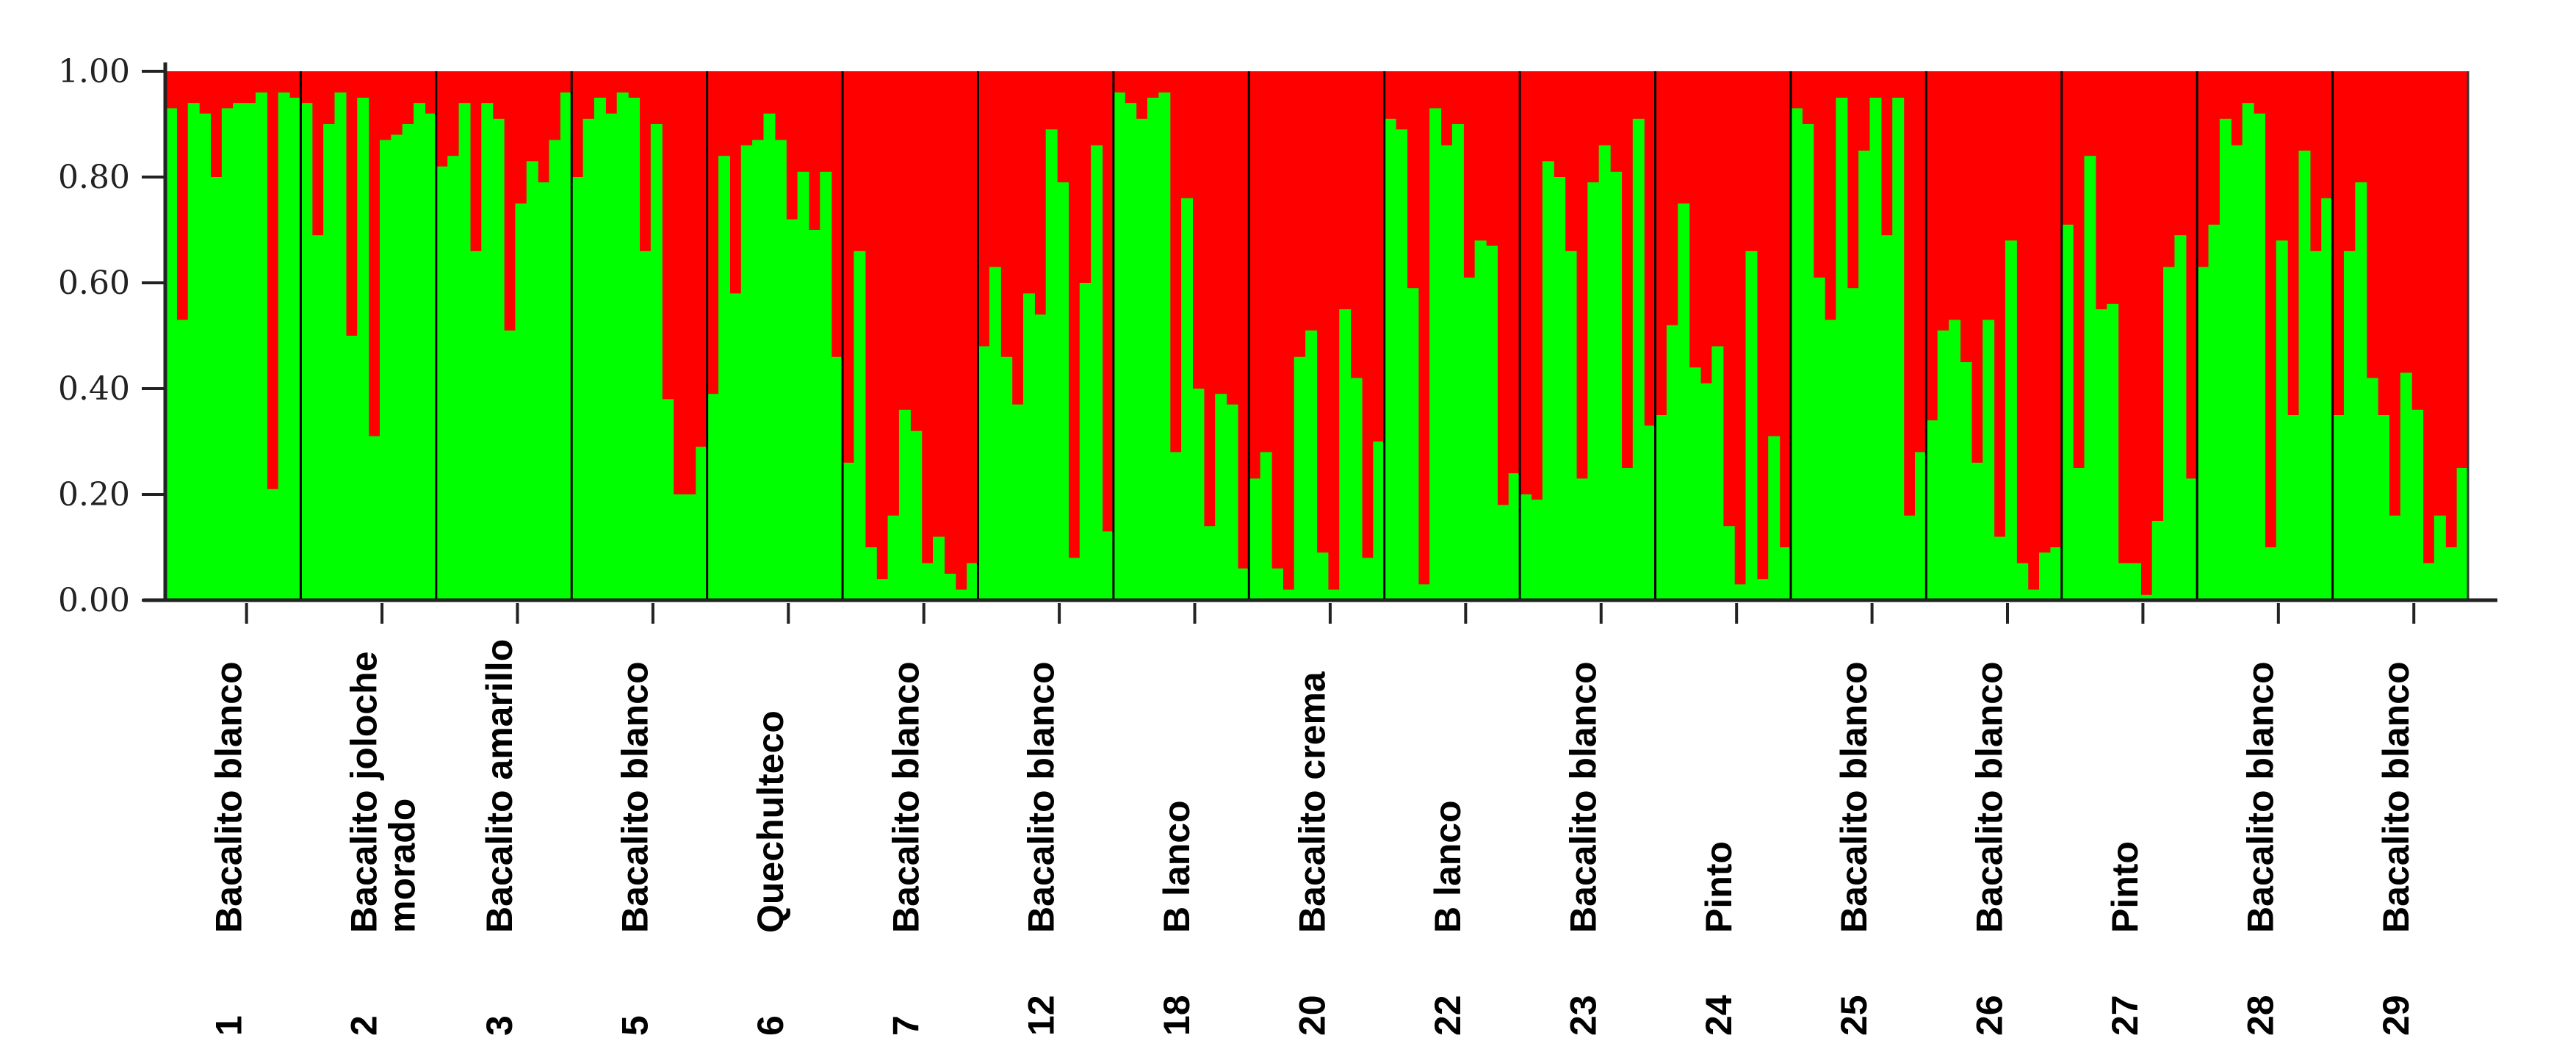 The image size is (2576, 1063). I want to click on y-tick-label: 0.20, so click(94, 495).